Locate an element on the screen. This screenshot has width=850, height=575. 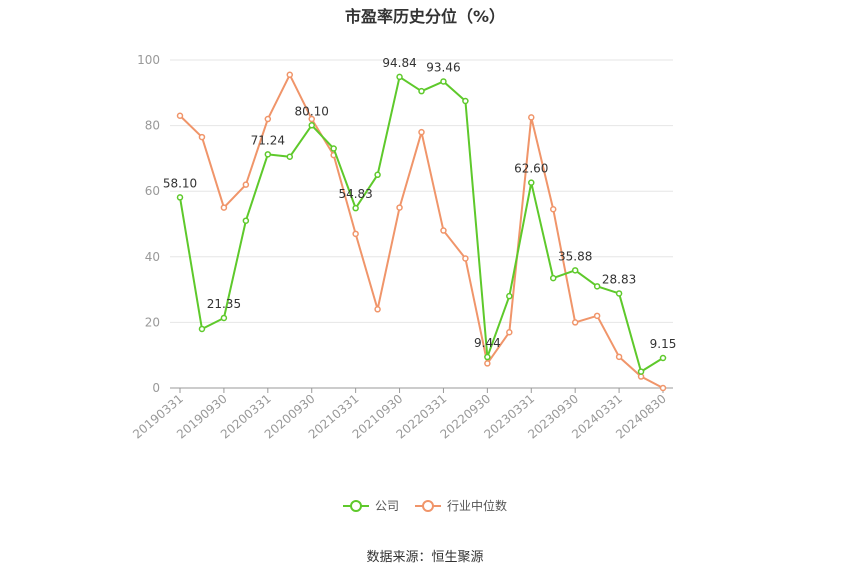
data-label: 80.10 is located at coordinates (312, 111).